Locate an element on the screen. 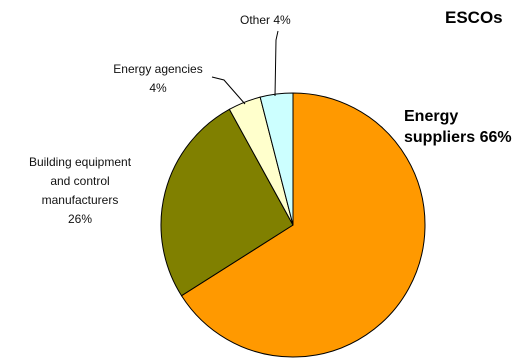  slice-label-line: Energy agencies is located at coordinates (158, 69).